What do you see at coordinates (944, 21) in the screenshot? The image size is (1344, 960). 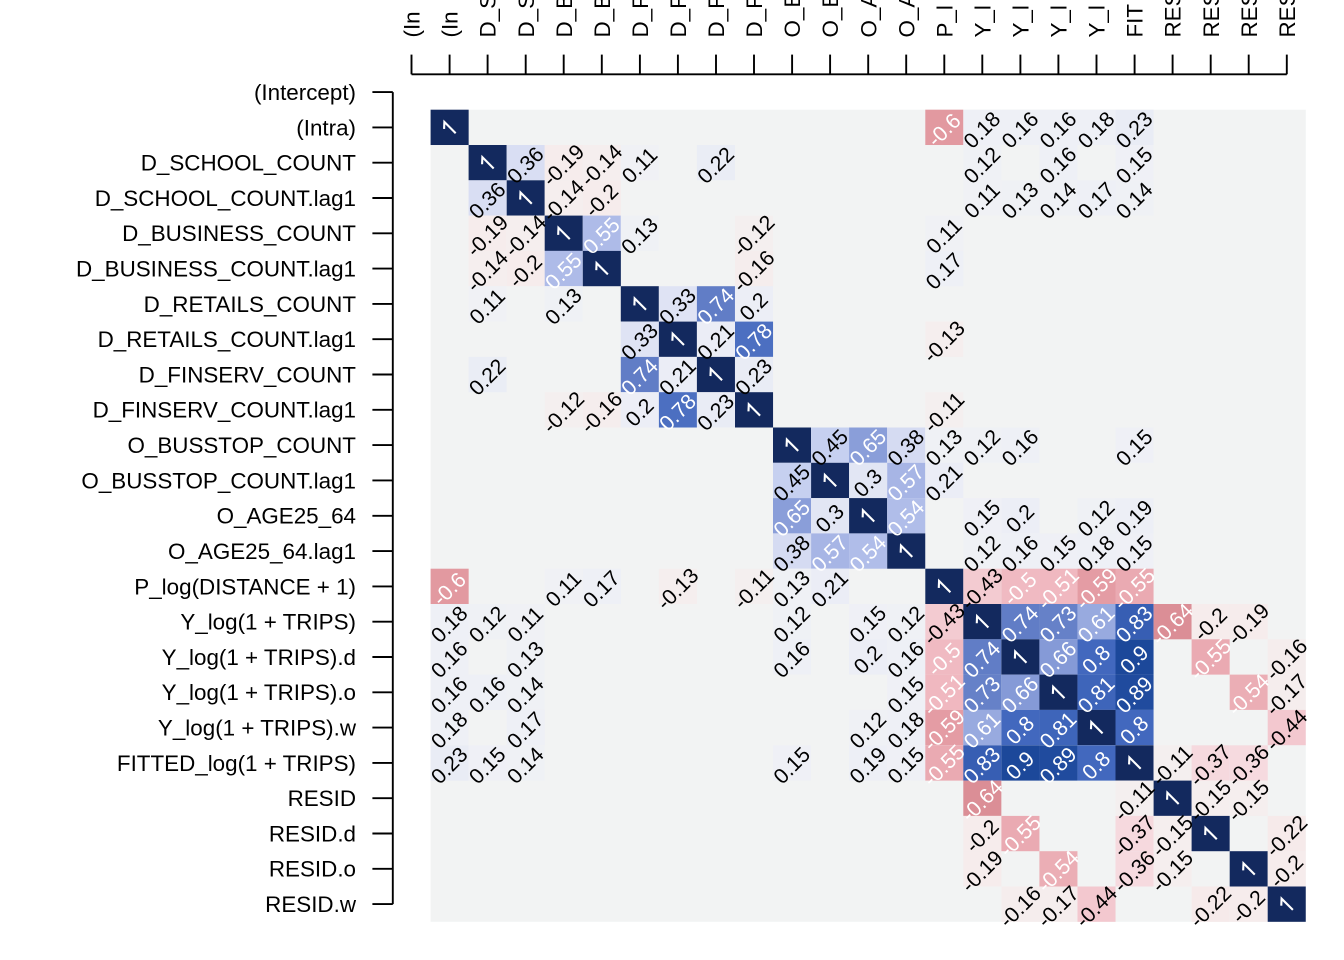 I see `svg-text: P_l` at bounding box center [944, 21].